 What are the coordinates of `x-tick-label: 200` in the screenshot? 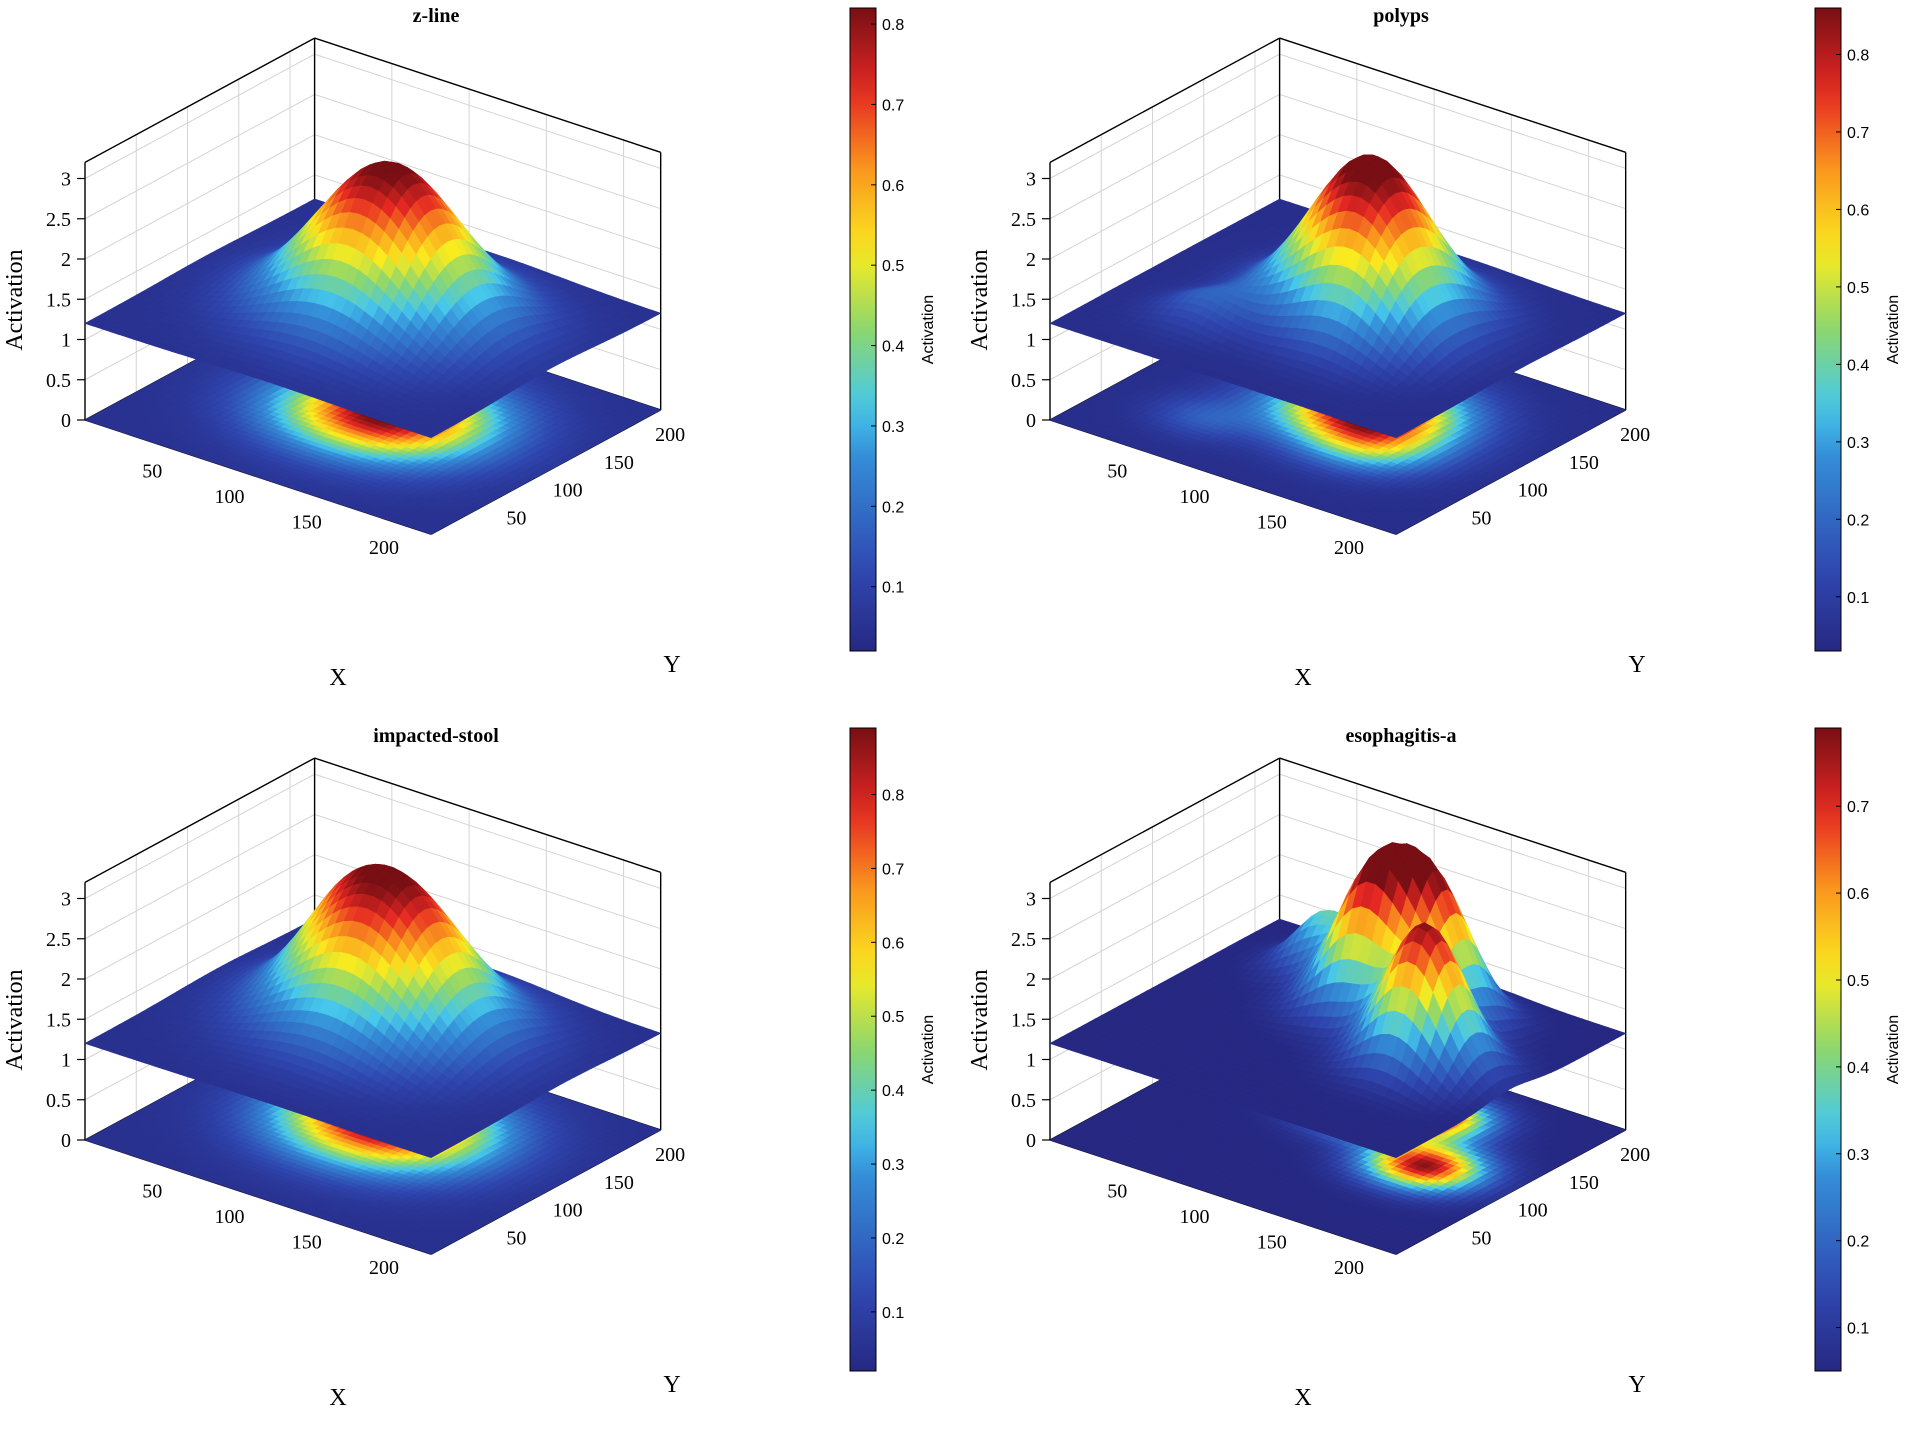 It's located at (384, 548).